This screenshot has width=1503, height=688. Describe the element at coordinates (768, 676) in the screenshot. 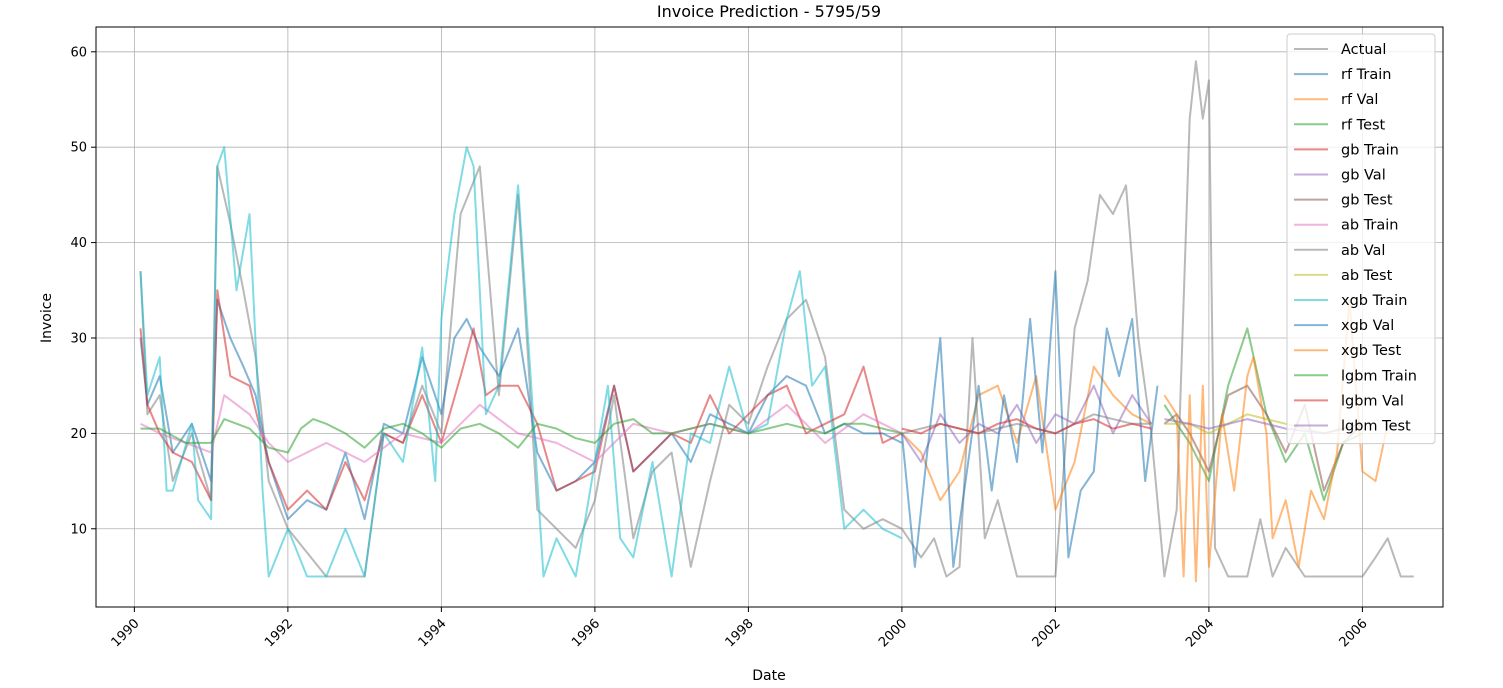

I see `x-axis-label: Date` at that location.